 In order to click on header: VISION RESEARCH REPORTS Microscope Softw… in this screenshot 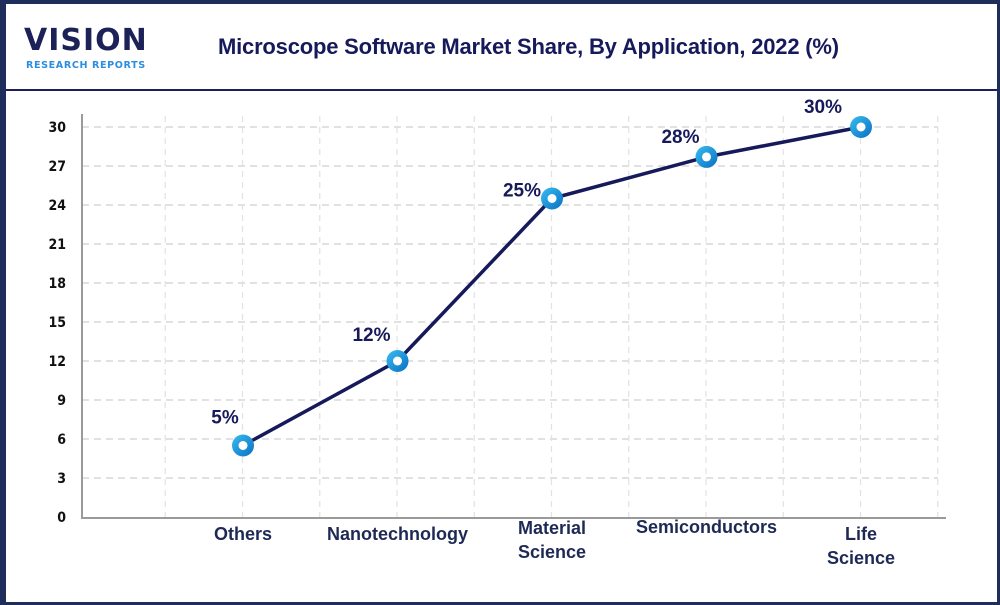, I will do `click(501, 46)`.